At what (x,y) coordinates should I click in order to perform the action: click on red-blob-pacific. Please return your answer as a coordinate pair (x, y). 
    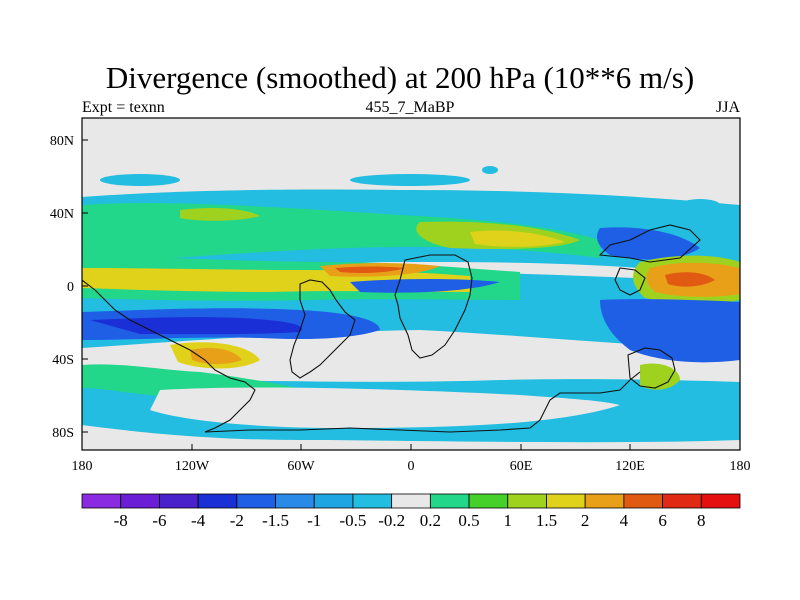
    Looking at the image, I should click on (690, 279).